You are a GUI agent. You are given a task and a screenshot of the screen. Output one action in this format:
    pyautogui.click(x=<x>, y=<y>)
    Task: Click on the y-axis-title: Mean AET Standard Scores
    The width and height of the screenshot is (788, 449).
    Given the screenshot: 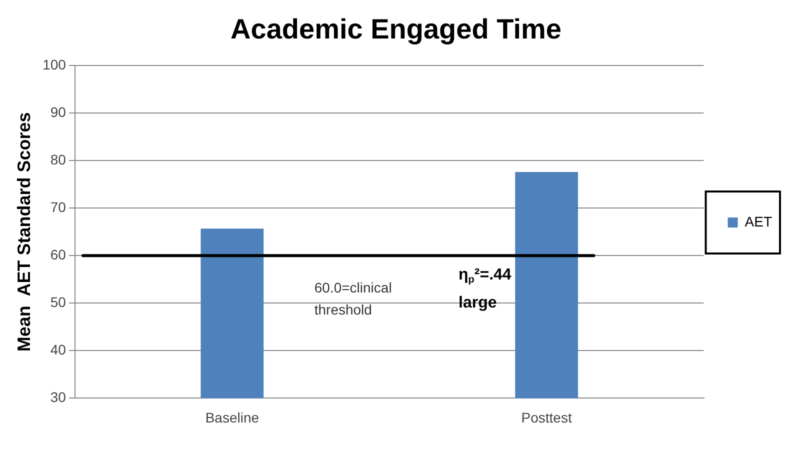 What is the action you would take?
    pyautogui.click(x=24, y=232)
    